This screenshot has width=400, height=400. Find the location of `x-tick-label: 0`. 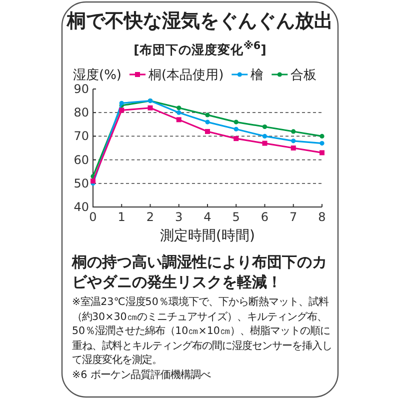

x-tick-label: 0 is located at coordinates (93, 217).